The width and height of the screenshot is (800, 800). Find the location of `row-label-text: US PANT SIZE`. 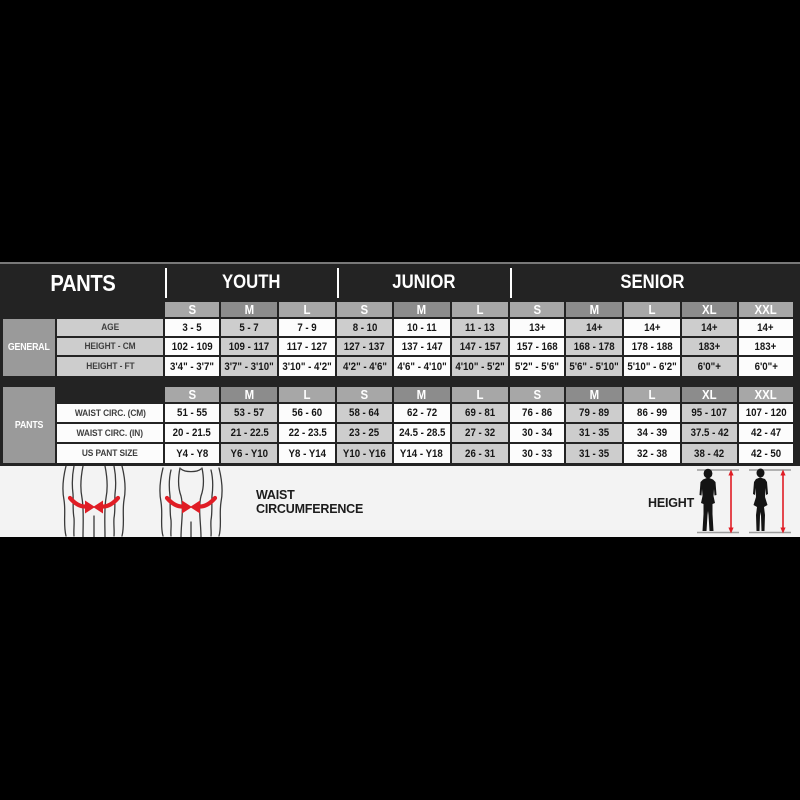

row-label-text: US PANT SIZE is located at coordinates (110, 453).